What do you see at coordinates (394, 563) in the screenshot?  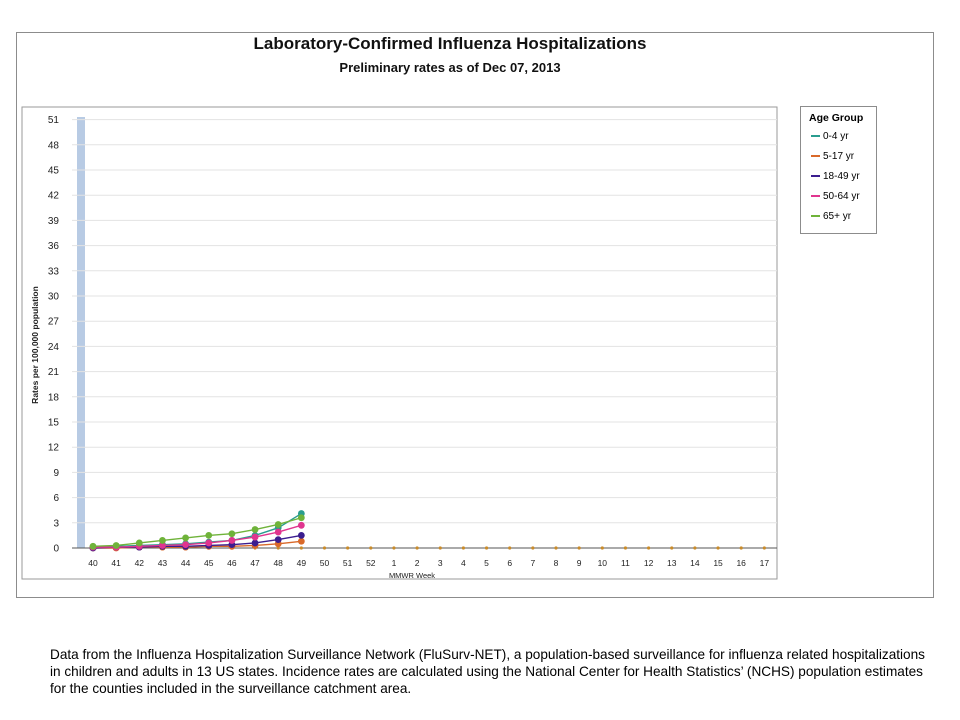 I see `x-tick-label: 1` at bounding box center [394, 563].